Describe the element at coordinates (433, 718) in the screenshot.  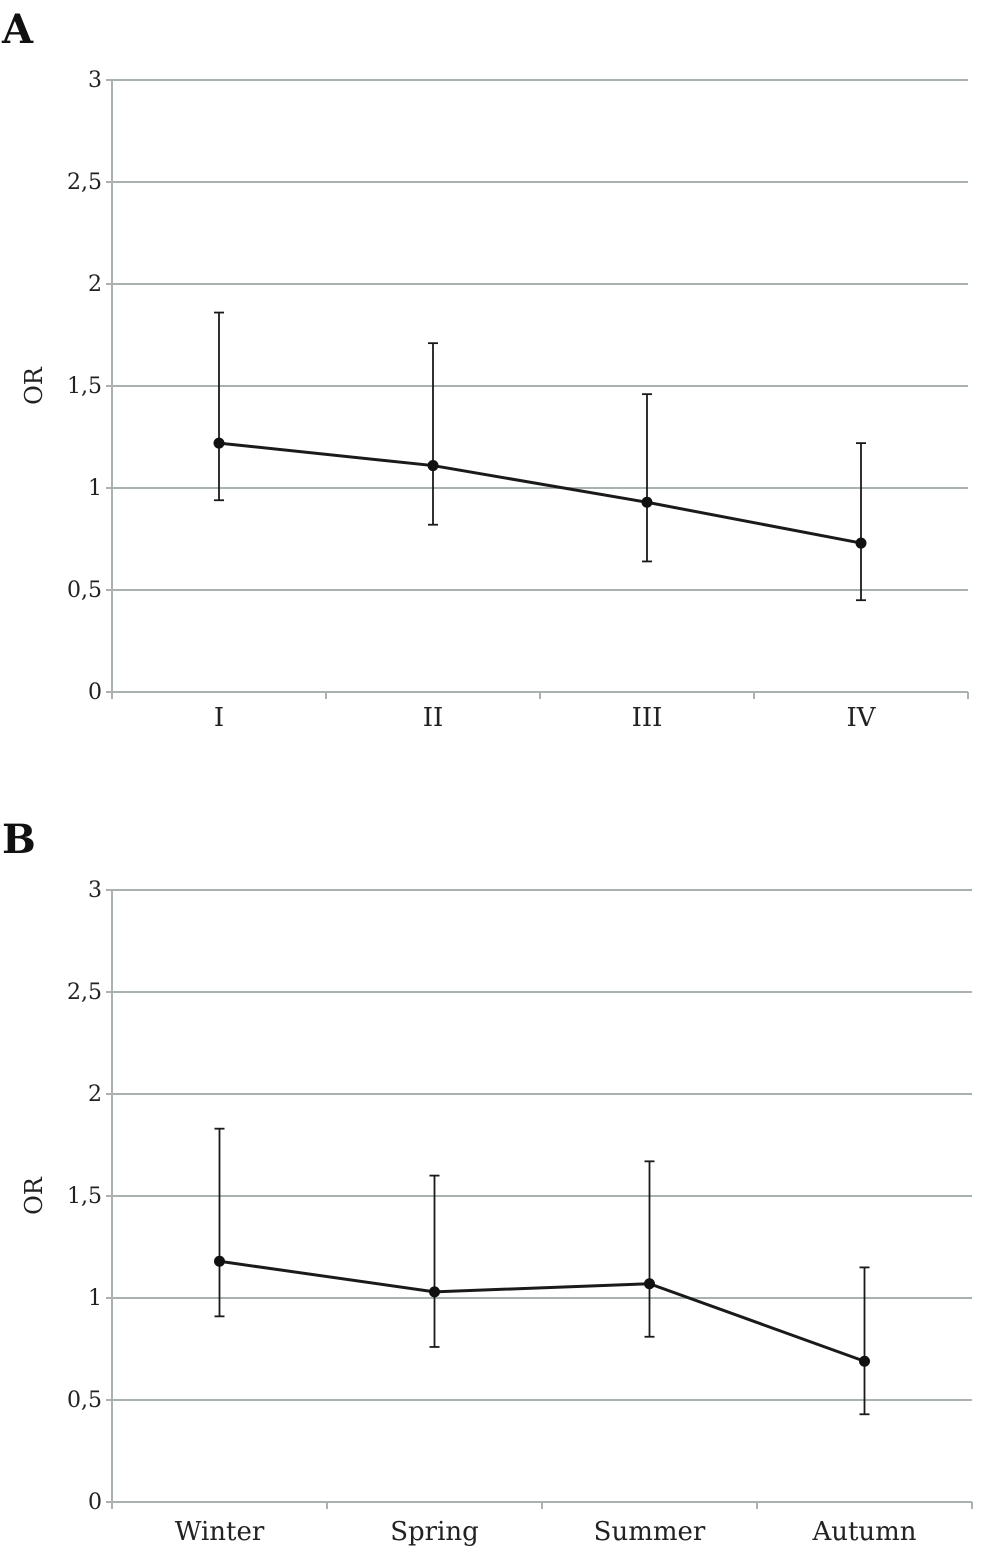
I see `x-category-label: II` at that location.